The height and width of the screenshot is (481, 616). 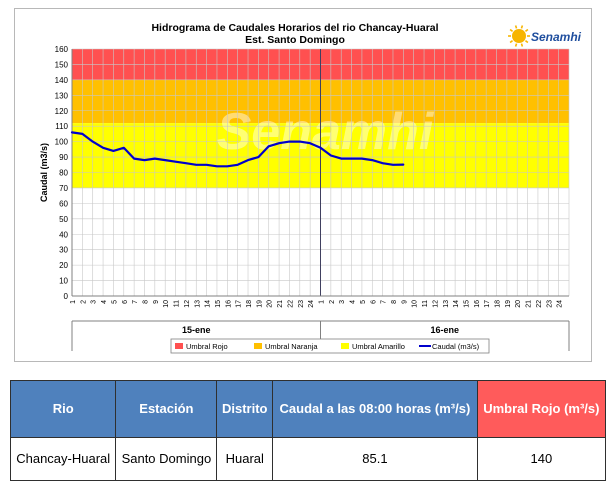 What do you see at coordinates (135, 302) in the screenshot?
I see `x-tick-label: 7` at bounding box center [135, 302].